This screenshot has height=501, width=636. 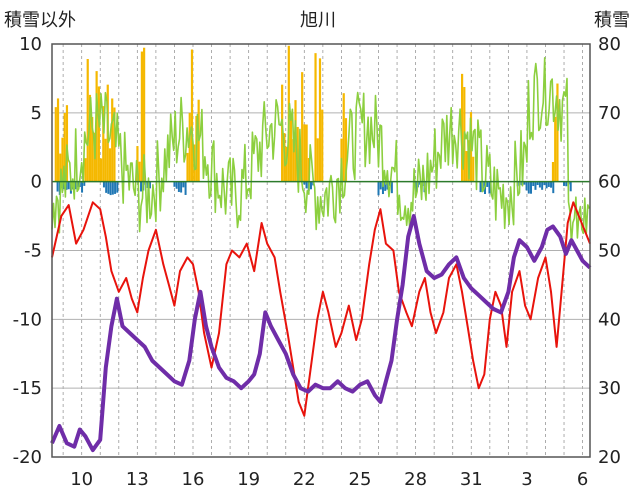 What do you see at coordinates (193, 479) in the screenshot?
I see `x-tick-label: 16` at bounding box center [193, 479].